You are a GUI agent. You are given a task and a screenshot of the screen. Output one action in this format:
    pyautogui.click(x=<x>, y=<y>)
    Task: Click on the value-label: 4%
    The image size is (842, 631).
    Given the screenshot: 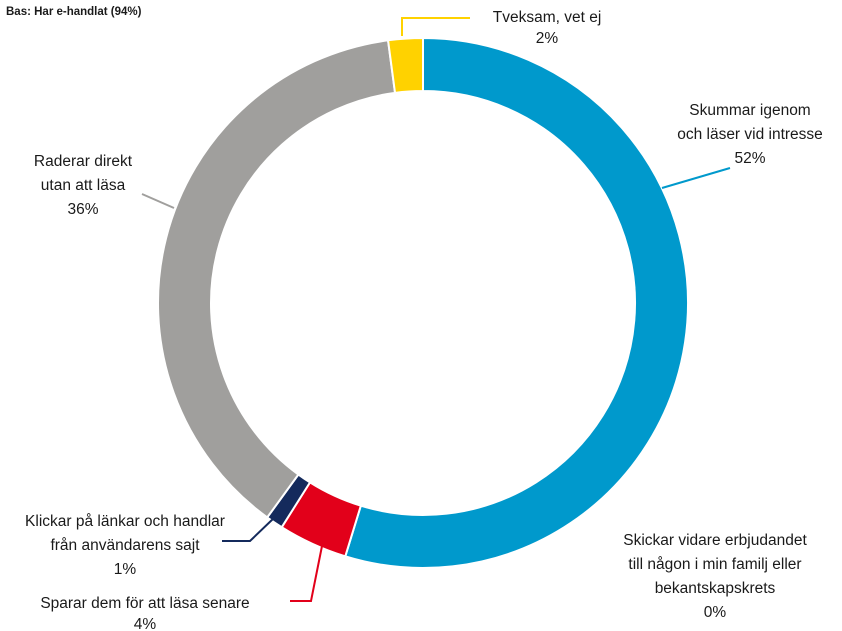 What is the action you would take?
    pyautogui.click(x=145, y=623)
    